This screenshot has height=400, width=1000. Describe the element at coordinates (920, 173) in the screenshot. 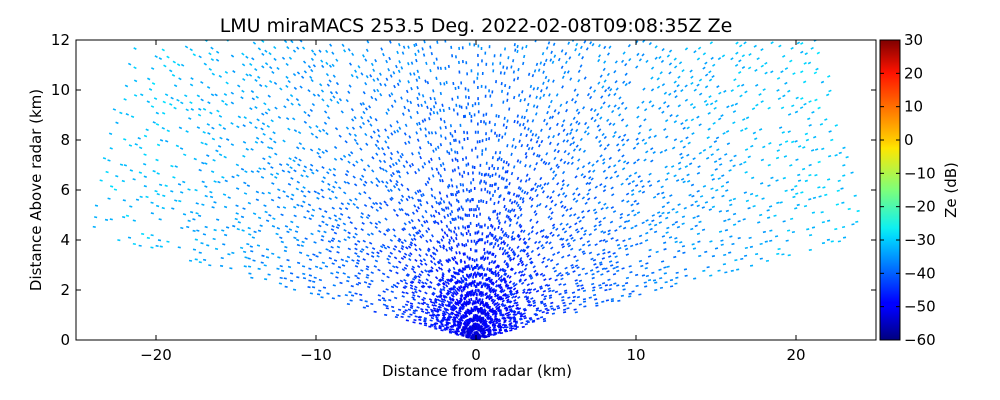

I see `colorbar-tick-label: −10` at that location.